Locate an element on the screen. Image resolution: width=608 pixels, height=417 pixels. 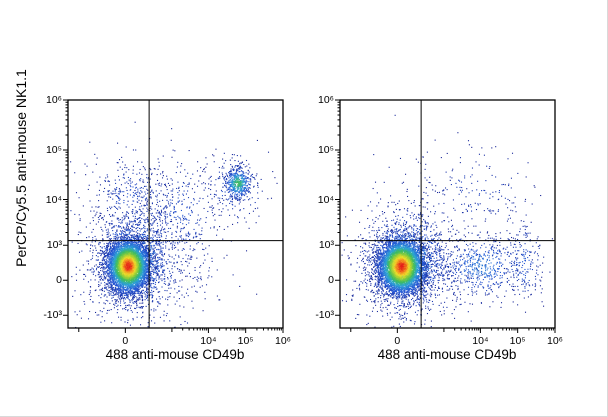
x-axis-label-left: 488 anti-mouse CD49b is located at coordinates (175, 354).